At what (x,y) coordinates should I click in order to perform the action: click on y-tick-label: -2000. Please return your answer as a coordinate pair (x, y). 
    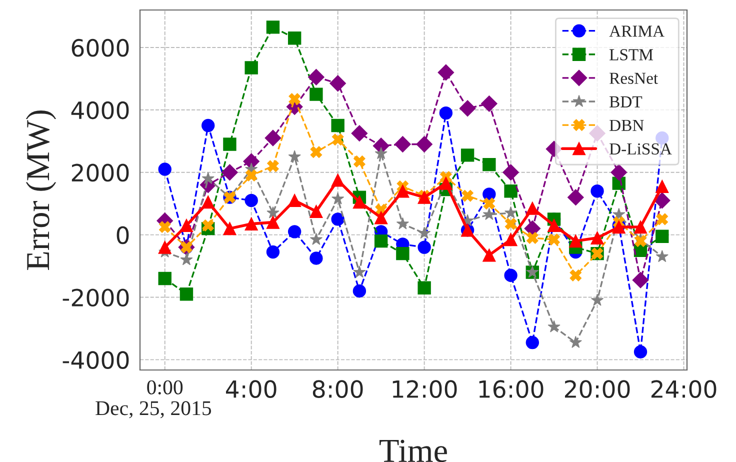
    Looking at the image, I should click on (95, 297).